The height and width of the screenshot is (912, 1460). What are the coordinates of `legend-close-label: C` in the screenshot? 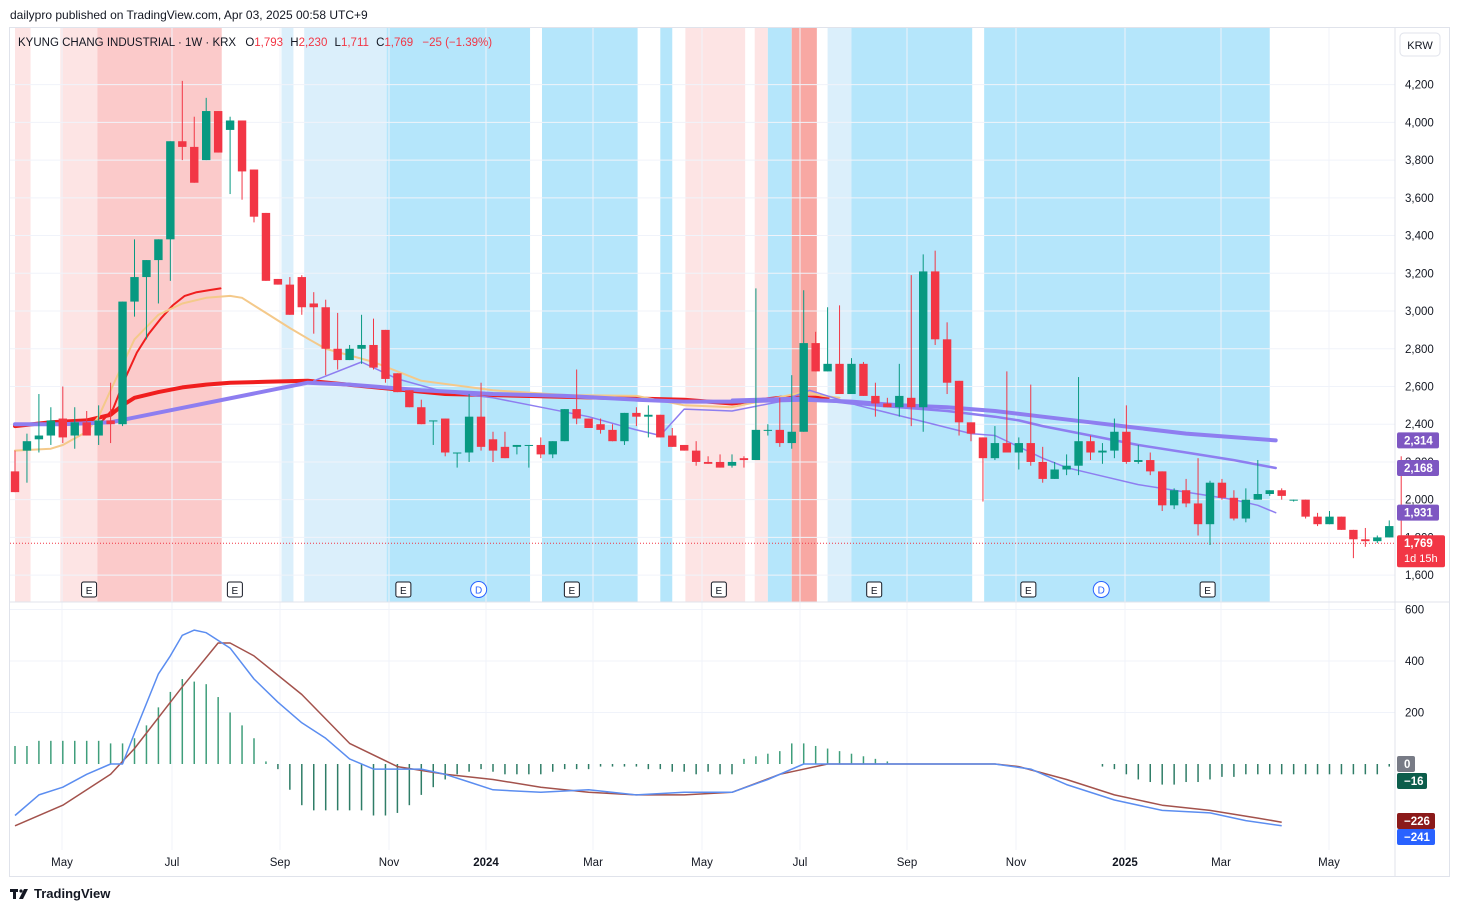 It's located at (380, 43).